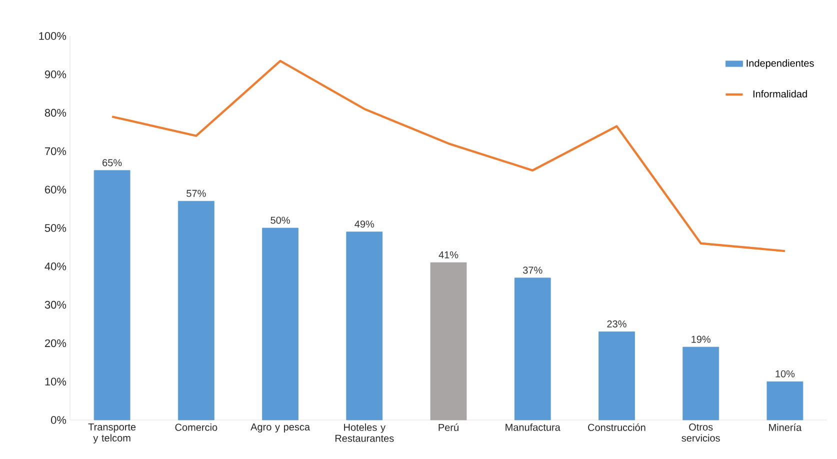 Image resolution: width=837 pixels, height=459 pixels. Describe the element at coordinates (55, 112) in the screenshot. I see `y-tick-label: 80%` at that location.